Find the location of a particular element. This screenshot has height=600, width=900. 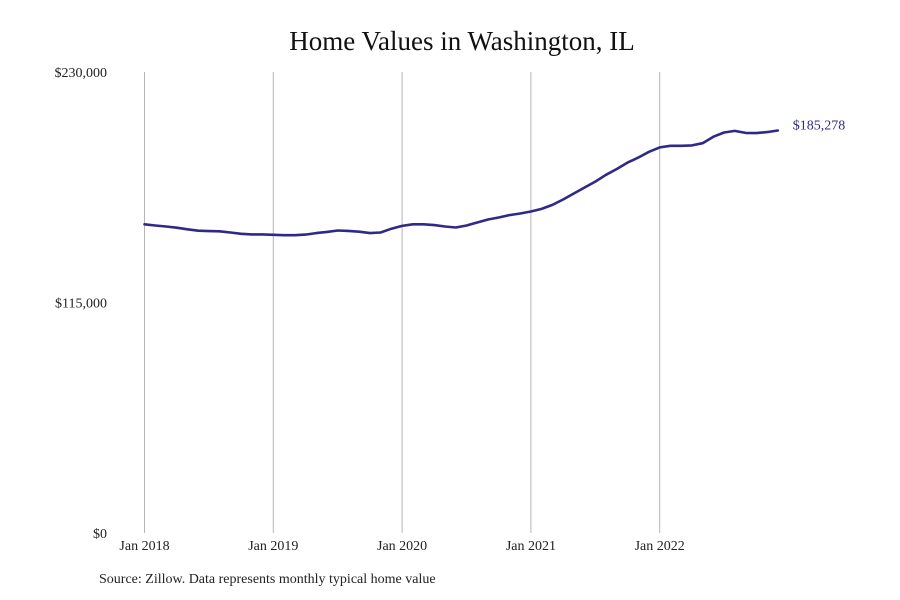

x-tick-label: Jan 2018 is located at coordinates (144, 546).